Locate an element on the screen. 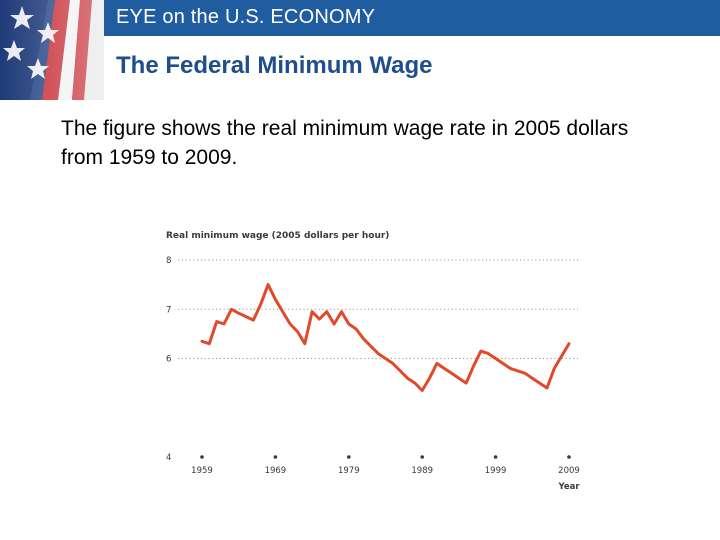 The height and width of the screenshot is (540, 720). x-tick-mark-1969 is located at coordinates (275, 457).